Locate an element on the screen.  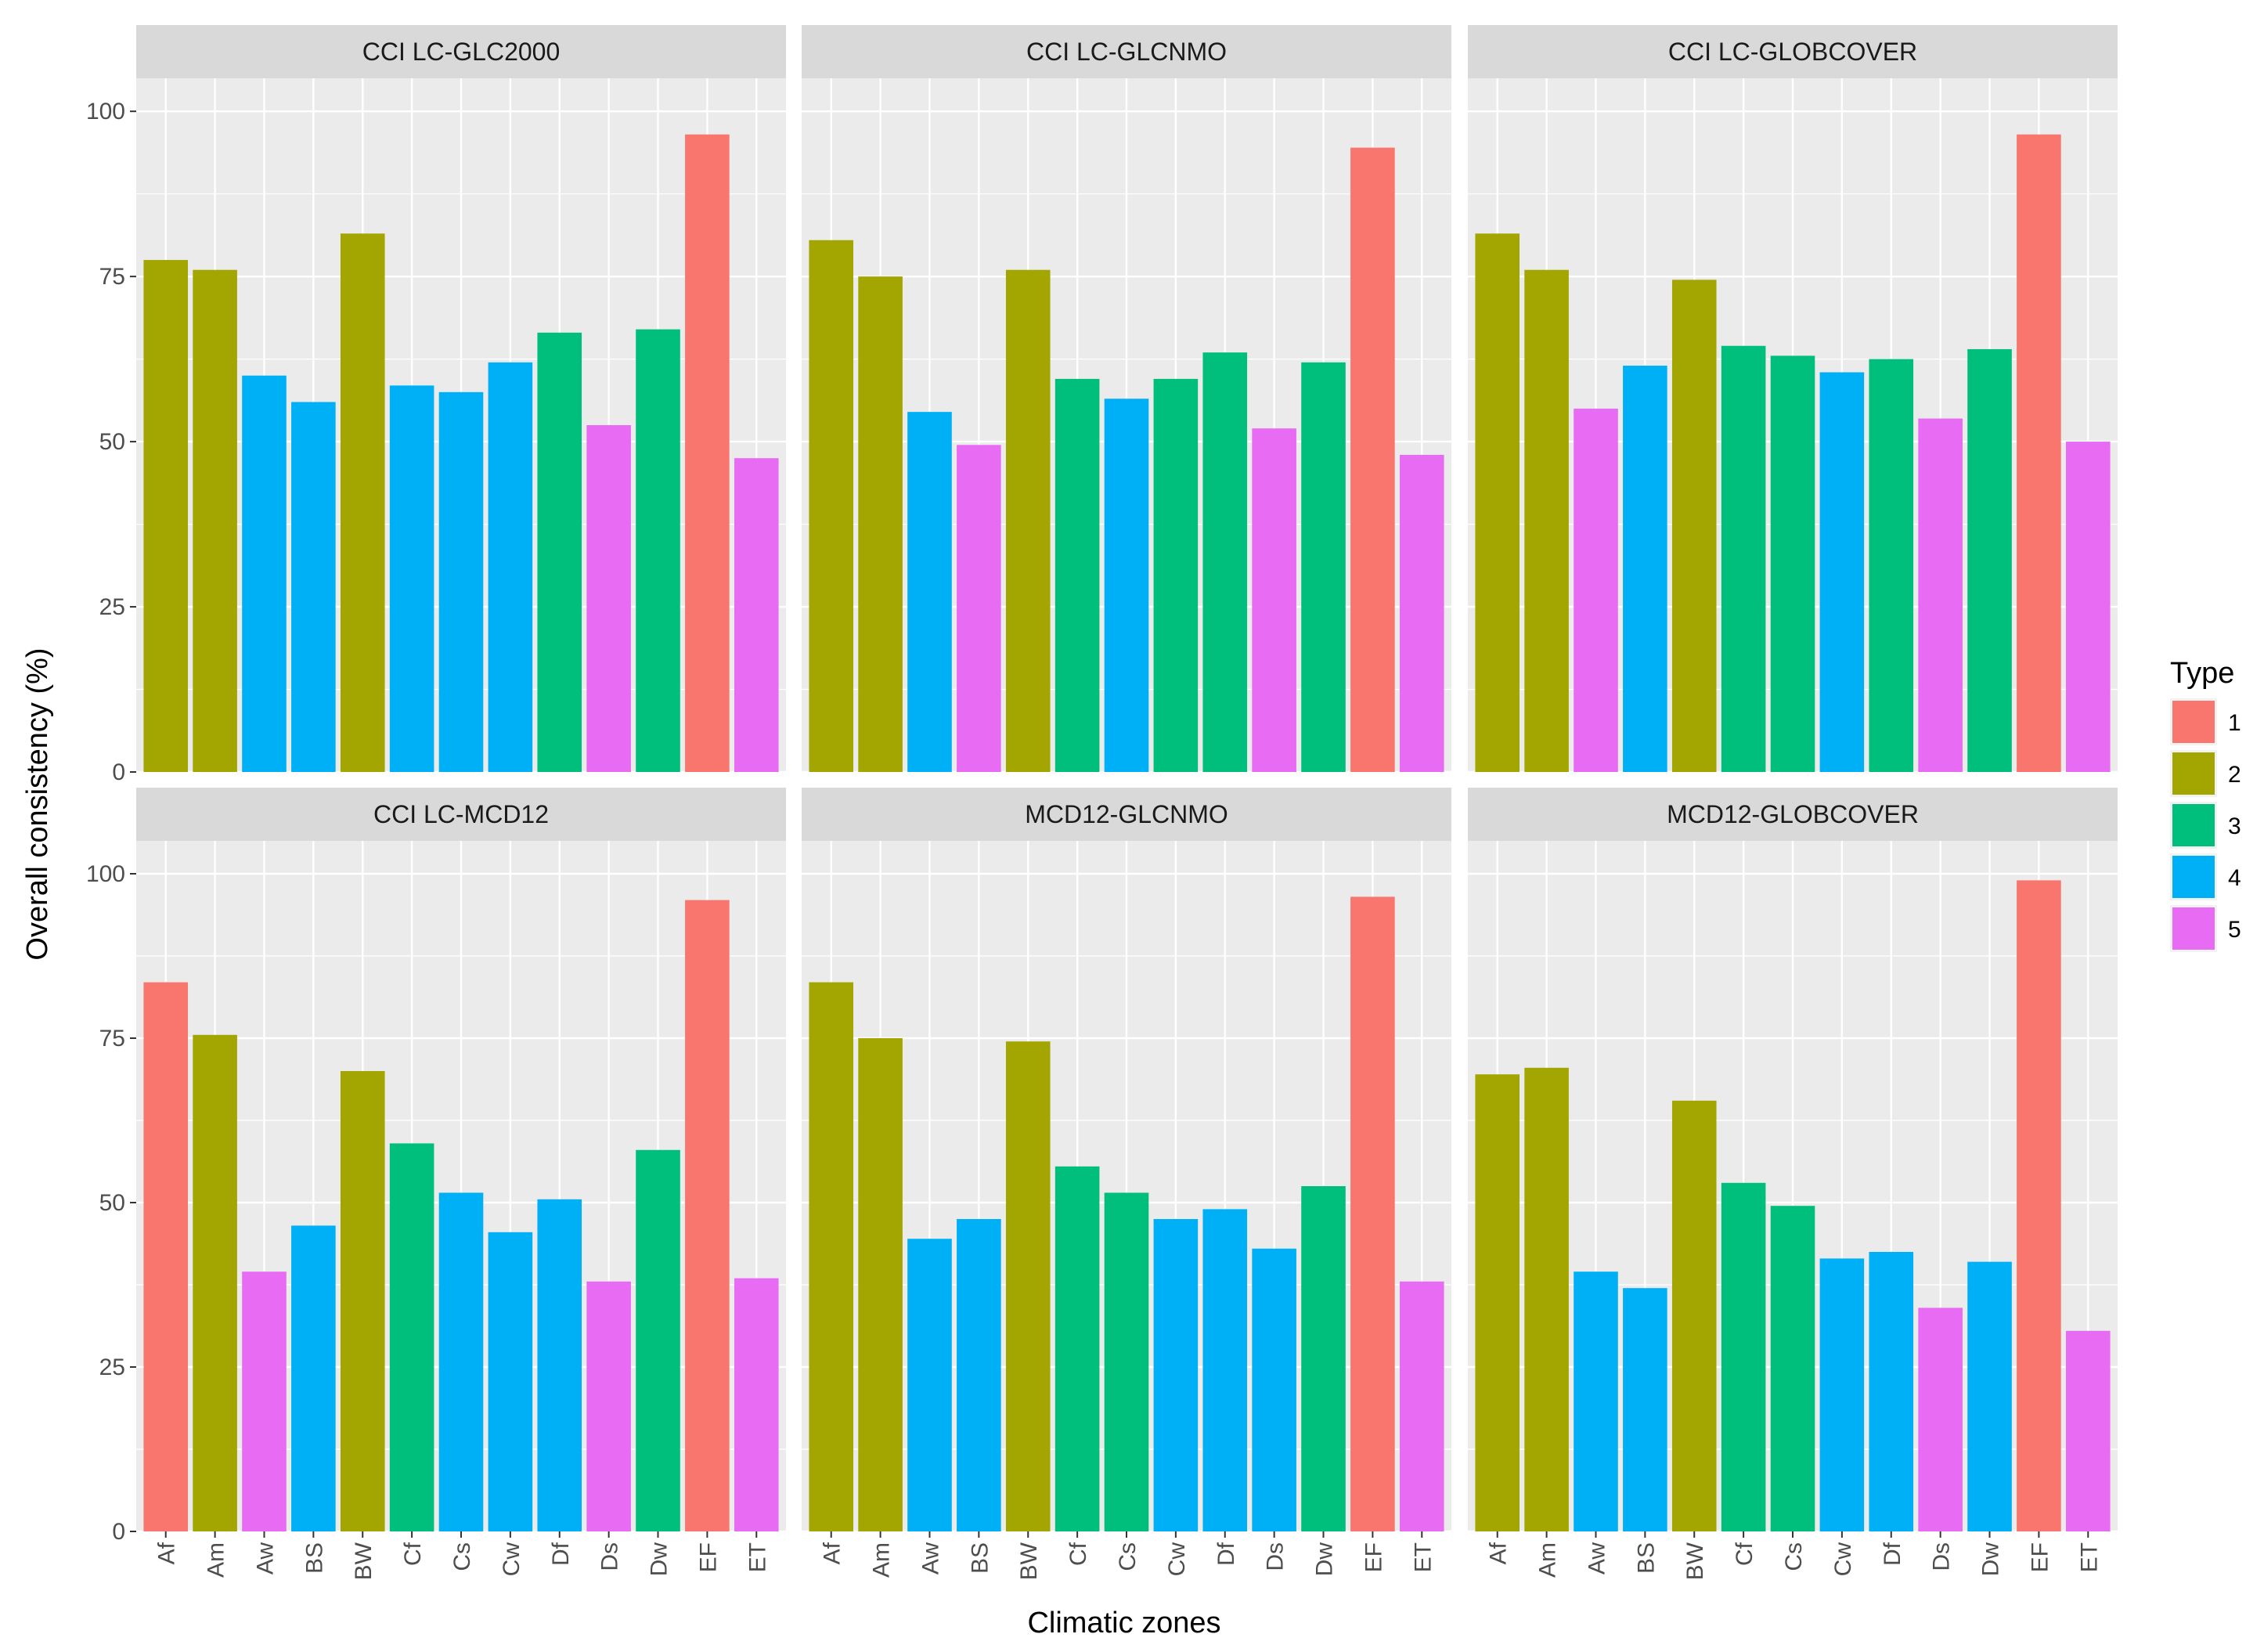
panel-cci-lc-globcover: CCI LC-GLOBCOVER is located at coordinates (1793, 399).